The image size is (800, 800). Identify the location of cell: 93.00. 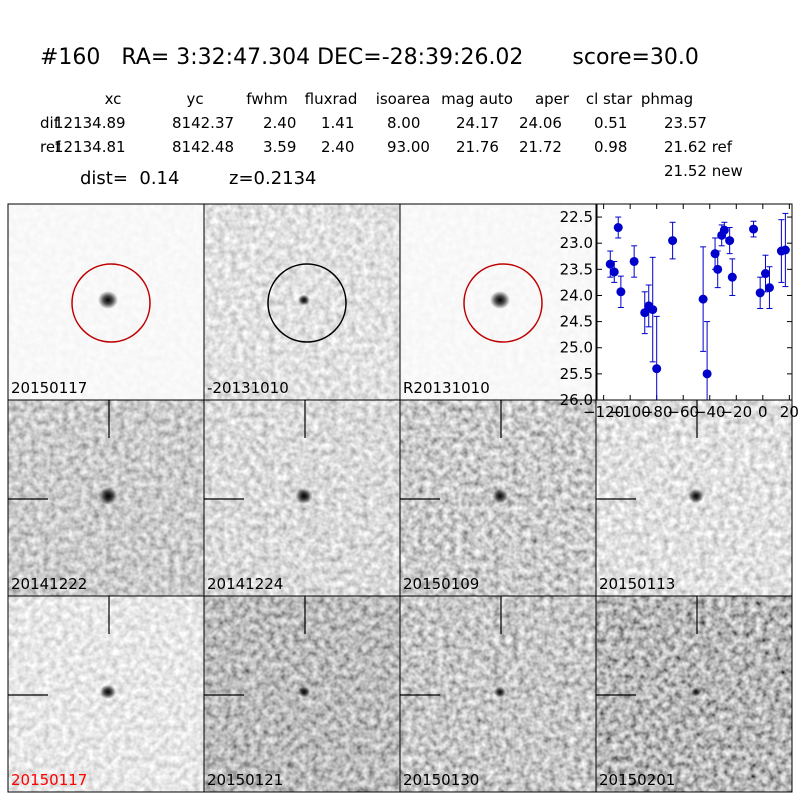
(408, 147).